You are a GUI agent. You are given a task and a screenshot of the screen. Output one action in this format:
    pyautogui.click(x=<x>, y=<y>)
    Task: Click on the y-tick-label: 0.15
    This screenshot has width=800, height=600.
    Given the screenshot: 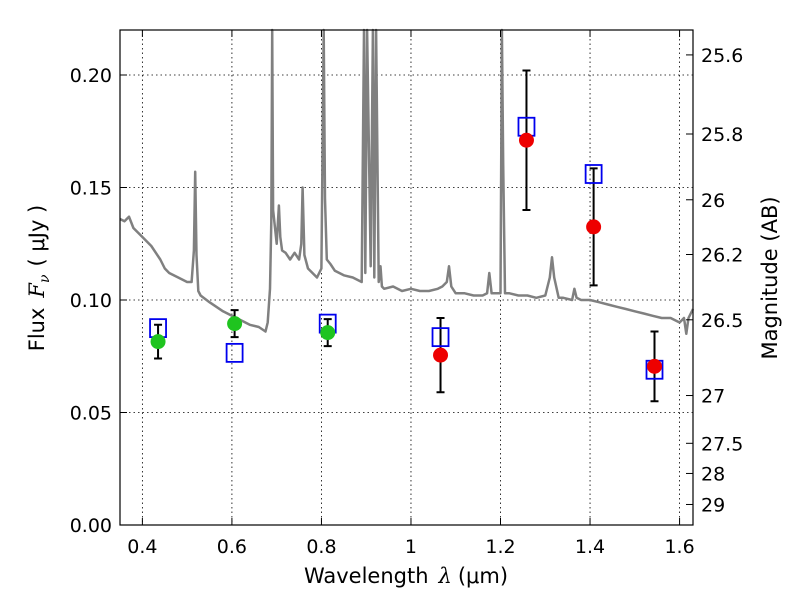 What is the action you would take?
    pyautogui.click(x=91, y=189)
    